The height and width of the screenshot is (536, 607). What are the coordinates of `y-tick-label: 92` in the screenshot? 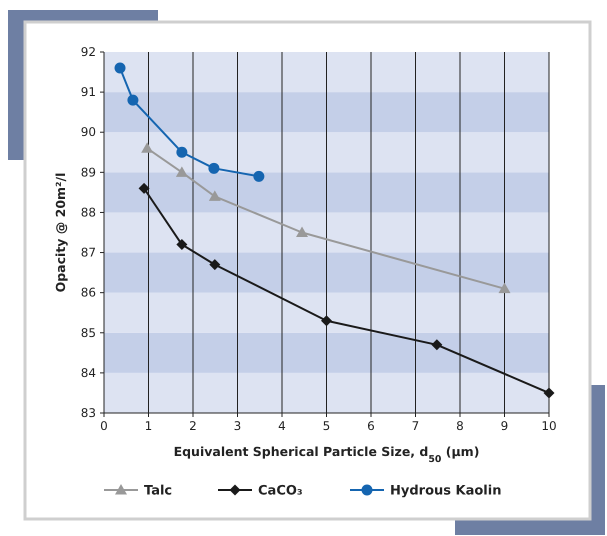 It's located at (88, 52).